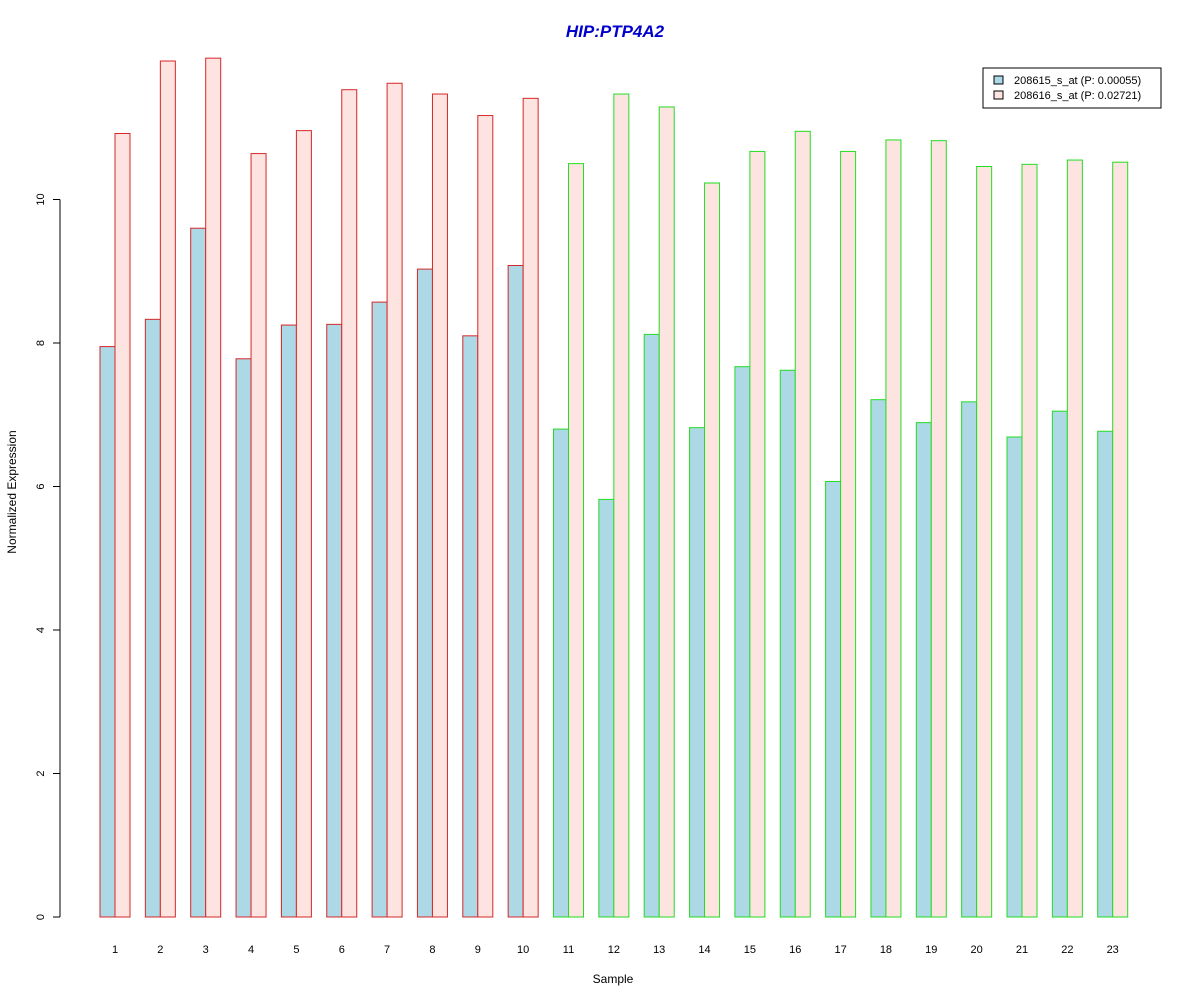 This screenshot has width=1200, height=1000. Describe the element at coordinates (977, 950) in the screenshot. I see `x-tick-label: 20` at that location.